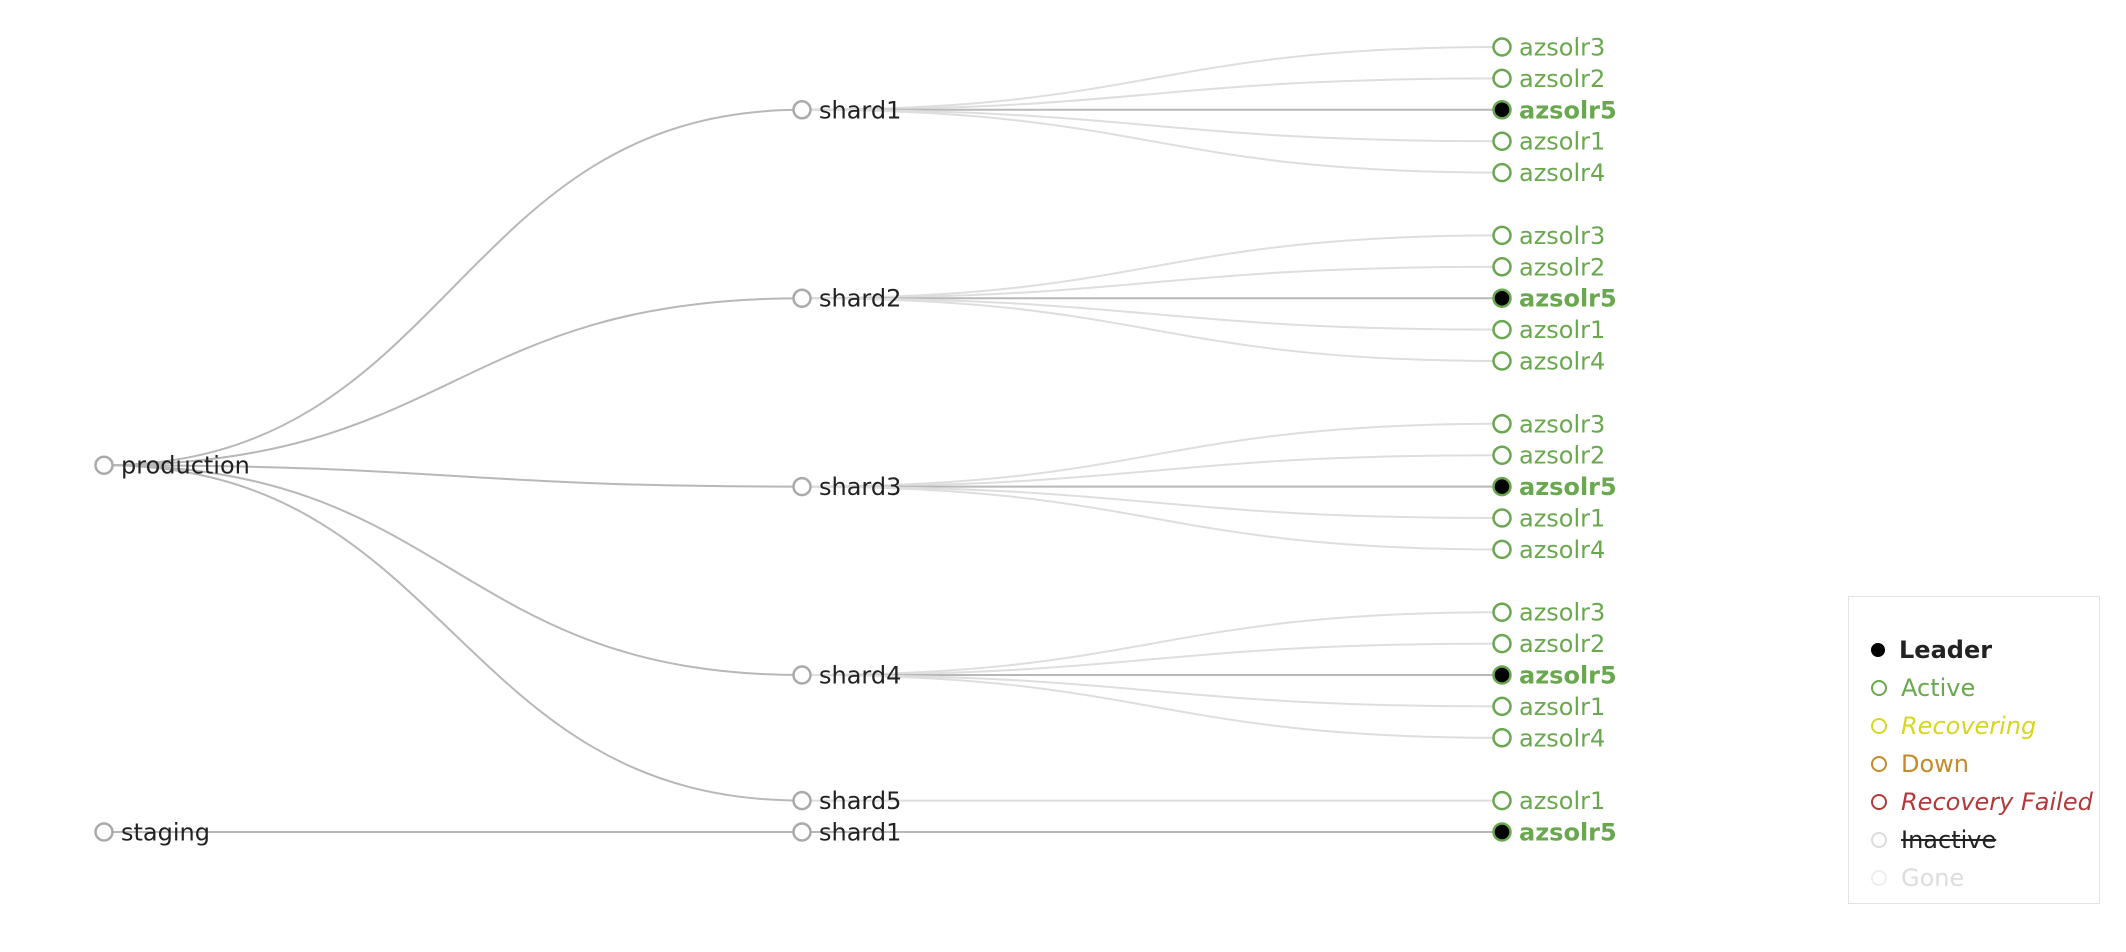 This screenshot has width=2126, height=952. I want to click on legend-item-leader: Leader, so click(1931, 650).